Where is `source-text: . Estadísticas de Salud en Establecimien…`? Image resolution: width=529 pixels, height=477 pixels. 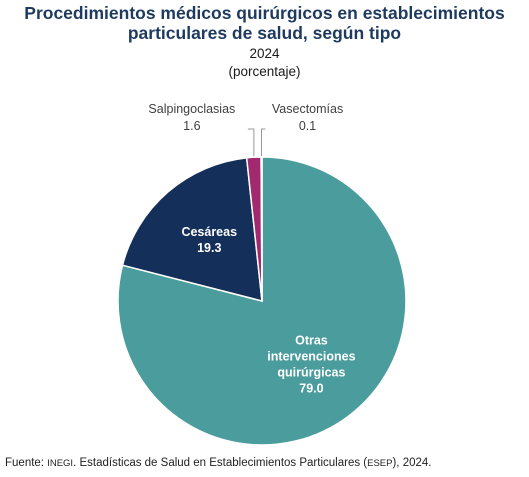 source-text: . Estadísticas de Salud en Establecimien… is located at coordinates (220, 463).